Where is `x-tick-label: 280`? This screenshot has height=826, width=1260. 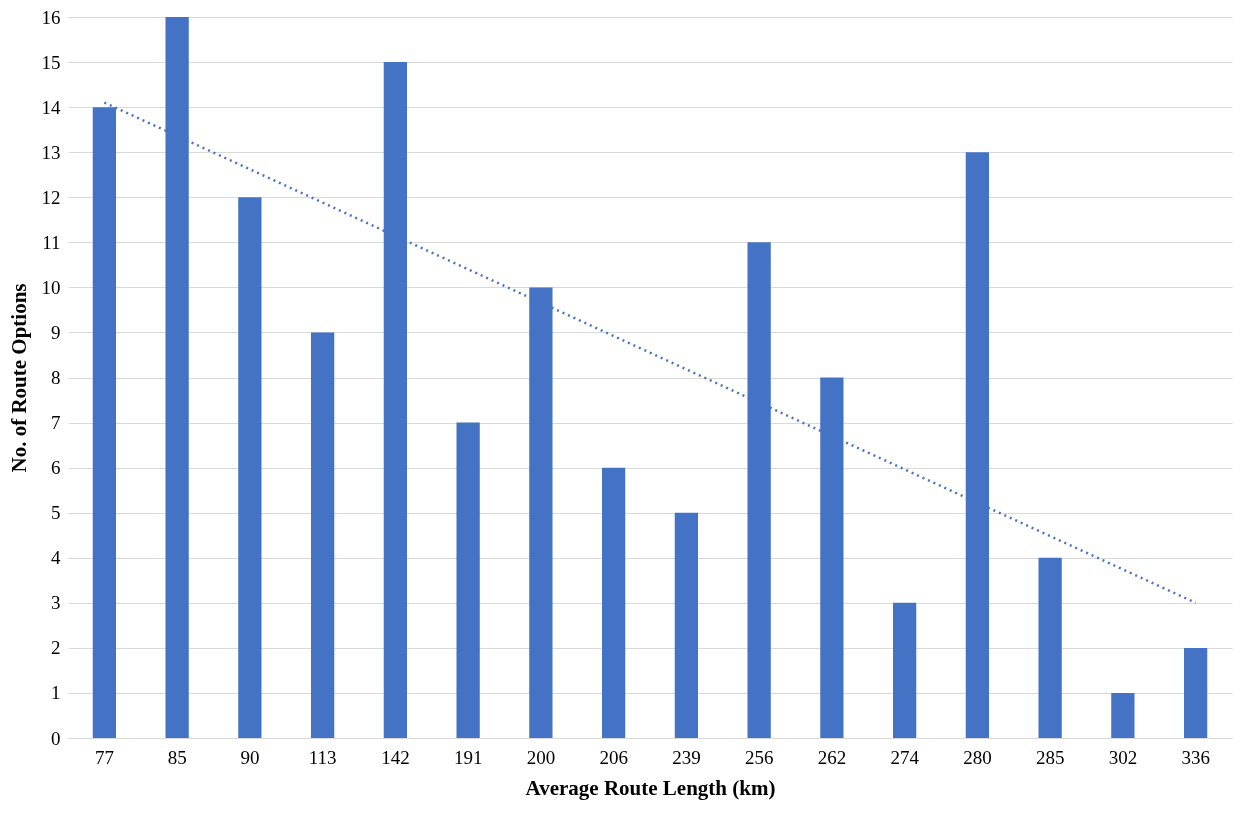
x-tick-label: 280 is located at coordinates (977, 757).